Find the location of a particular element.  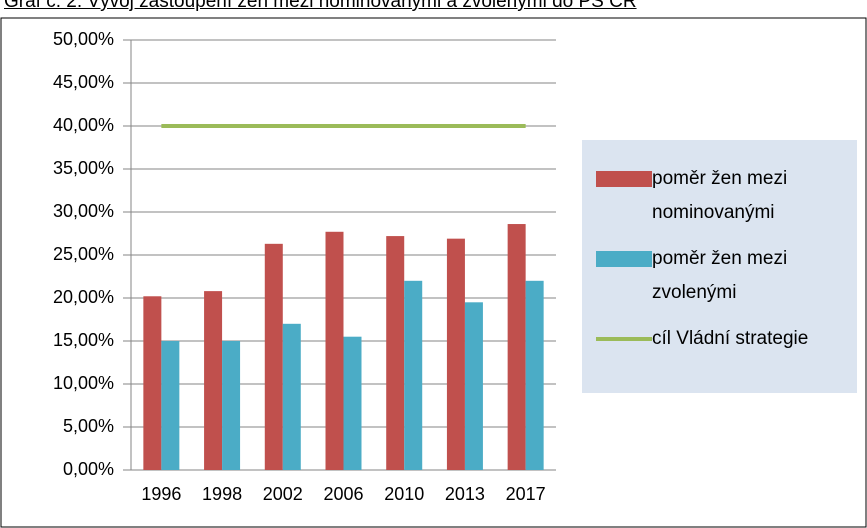

y-tick-label: 30,00% is located at coordinates (83, 211).